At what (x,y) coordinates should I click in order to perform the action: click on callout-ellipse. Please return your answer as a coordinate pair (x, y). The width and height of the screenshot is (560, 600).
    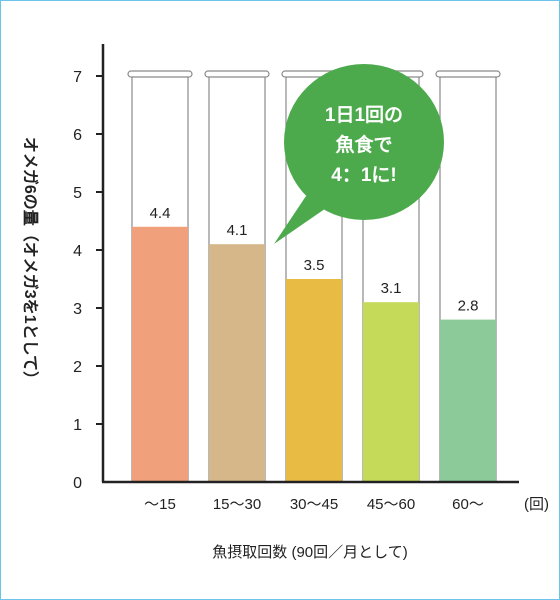
    Looking at the image, I should click on (364, 142).